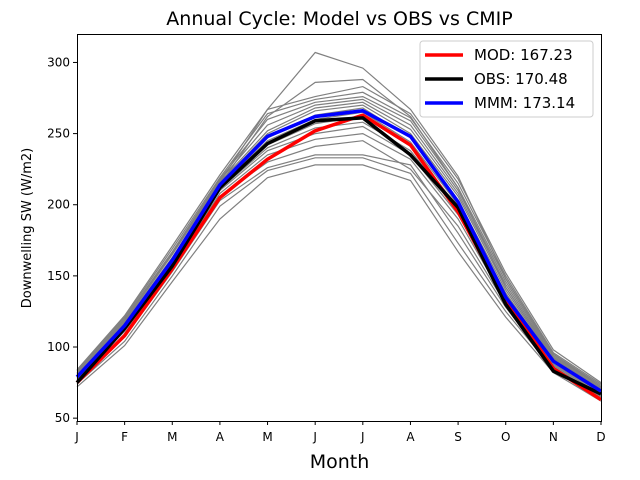 The width and height of the screenshot is (640, 480). What do you see at coordinates (58, 62) in the screenshot?
I see `y-tick-label: 300` at bounding box center [58, 62].